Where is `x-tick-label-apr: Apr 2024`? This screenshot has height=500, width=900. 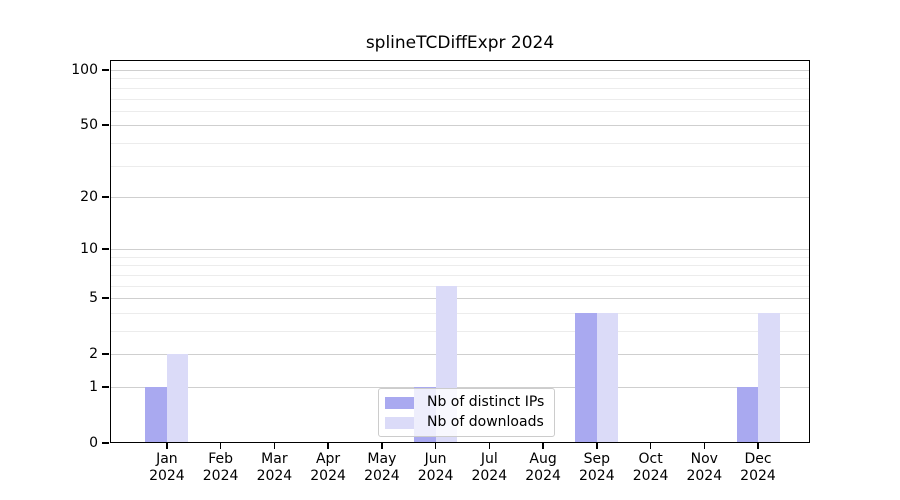
x-tick-label-apr: Apr 2024 is located at coordinates (328, 467).